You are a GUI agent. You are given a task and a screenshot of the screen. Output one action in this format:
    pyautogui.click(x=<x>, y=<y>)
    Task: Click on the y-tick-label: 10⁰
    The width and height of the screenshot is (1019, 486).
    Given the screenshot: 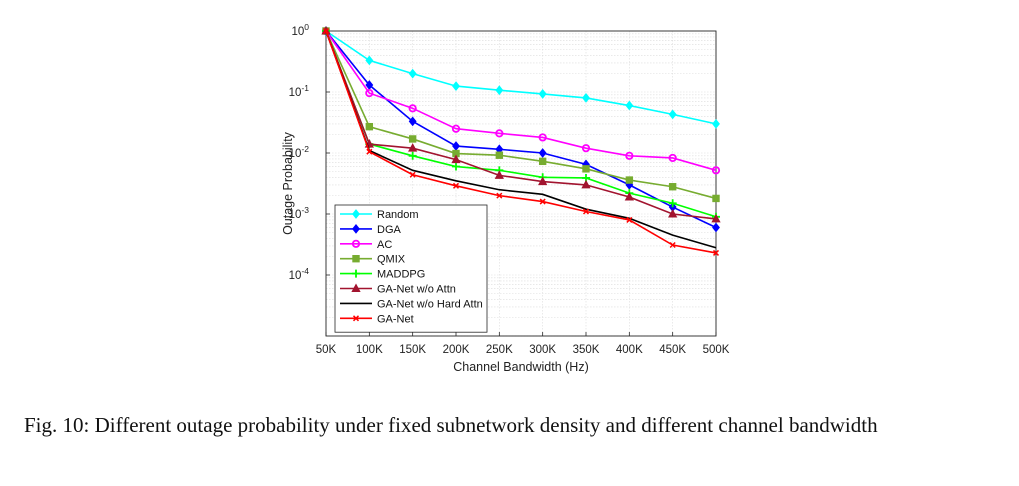 What is the action you would take?
    pyautogui.click(x=300, y=30)
    